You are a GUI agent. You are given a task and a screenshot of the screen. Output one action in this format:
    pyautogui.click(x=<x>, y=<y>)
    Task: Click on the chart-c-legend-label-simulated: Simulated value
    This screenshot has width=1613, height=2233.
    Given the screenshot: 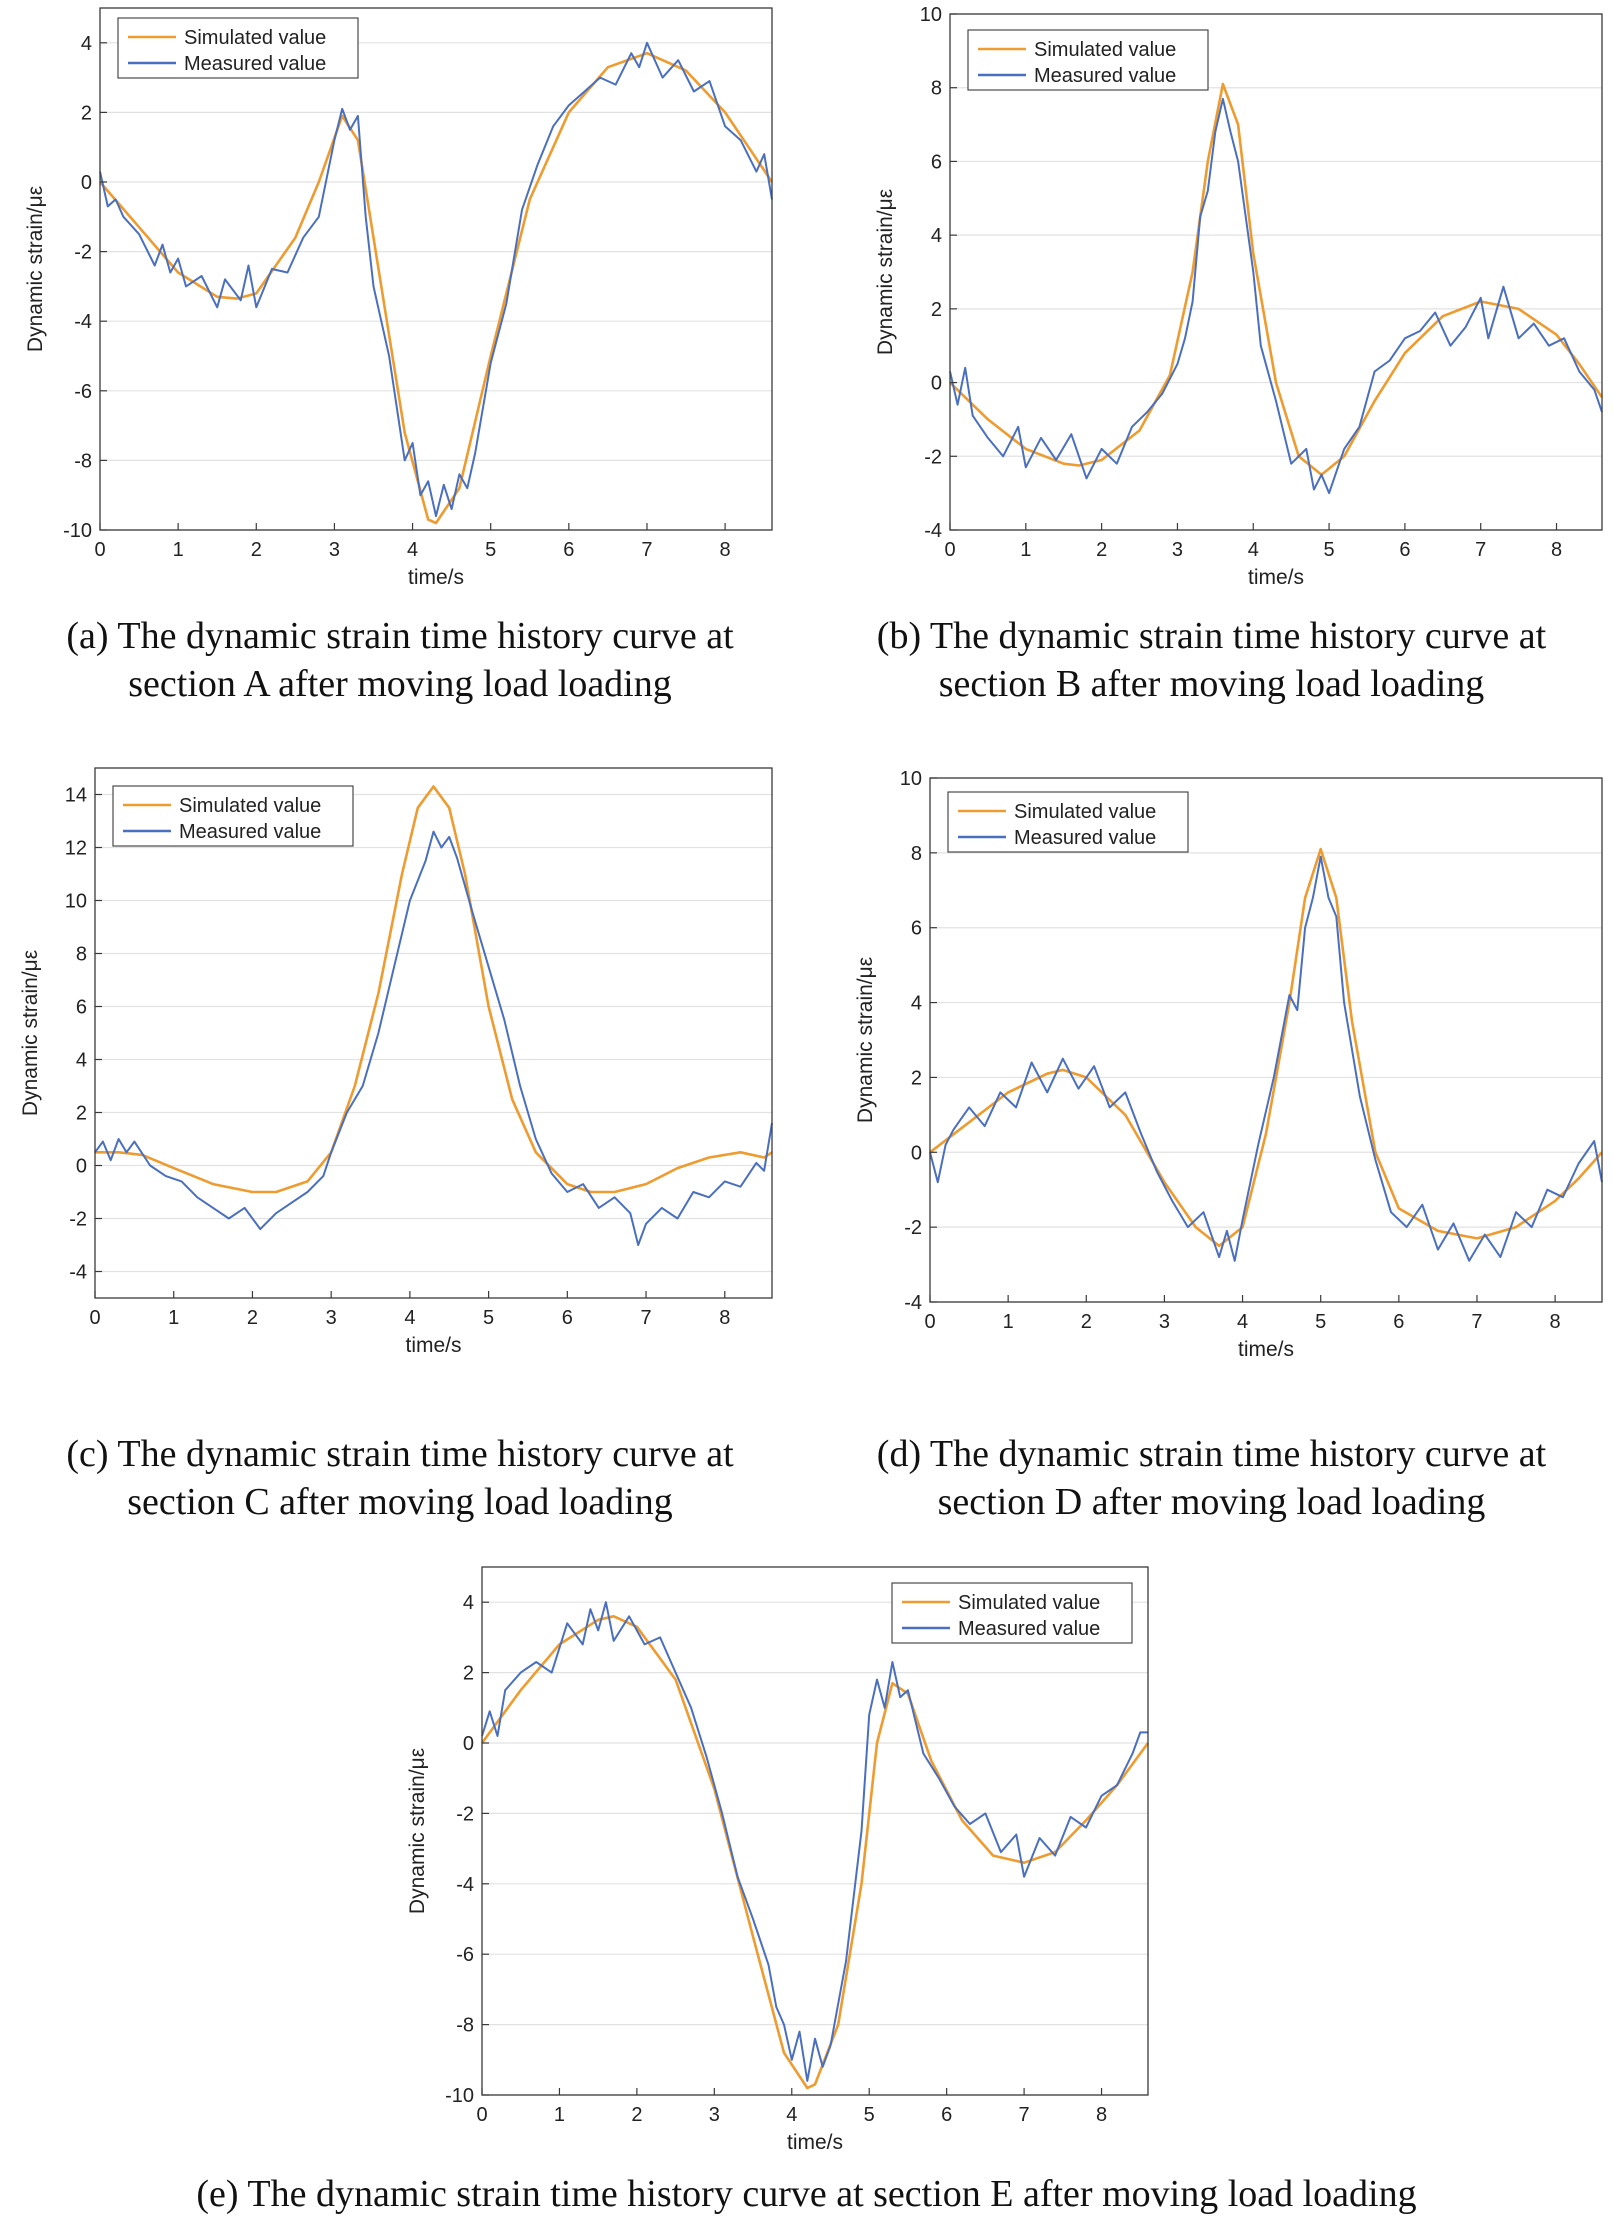 What is the action you would take?
    pyautogui.click(x=250, y=806)
    